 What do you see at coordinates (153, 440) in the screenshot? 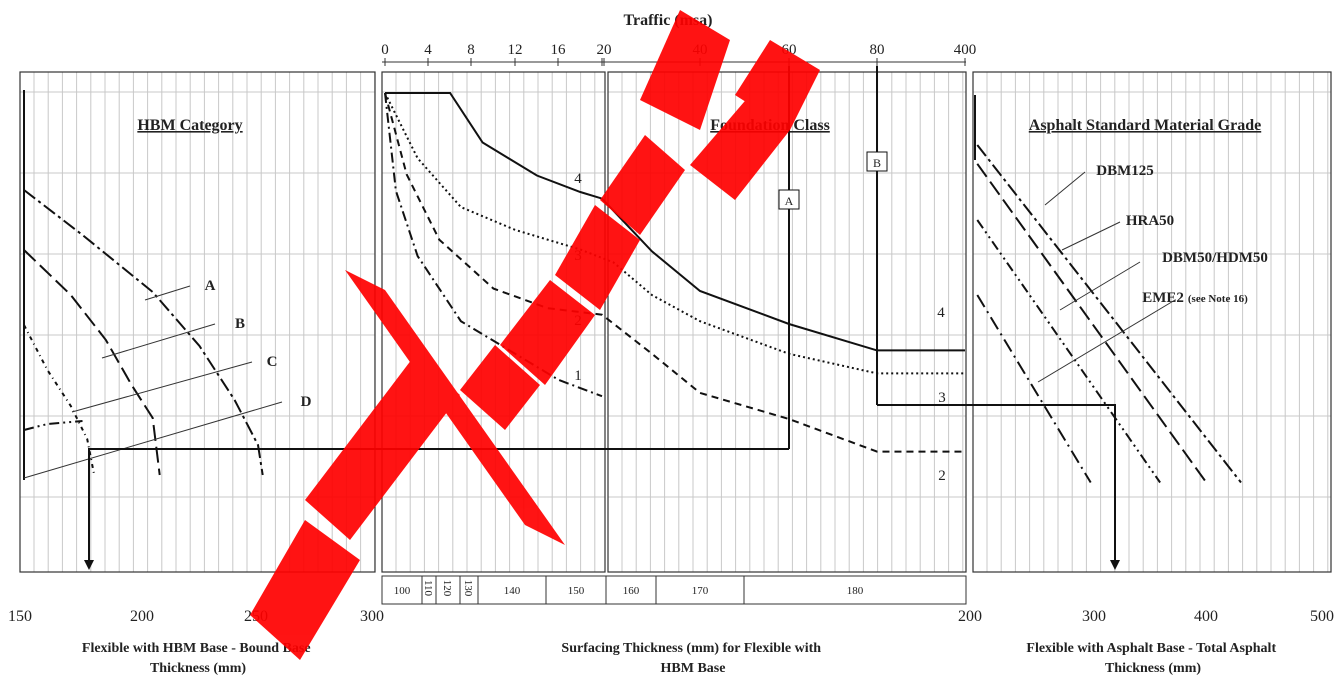
I see `hbm-leader-D` at bounding box center [153, 440].